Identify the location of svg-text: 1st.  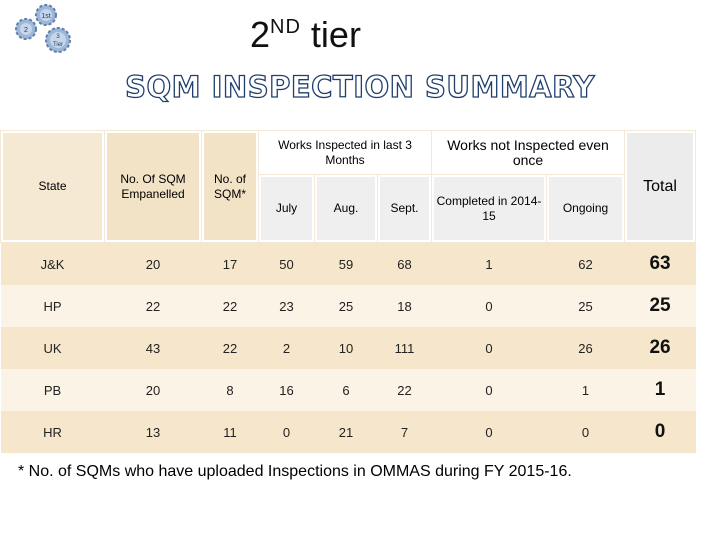
(45, 16).